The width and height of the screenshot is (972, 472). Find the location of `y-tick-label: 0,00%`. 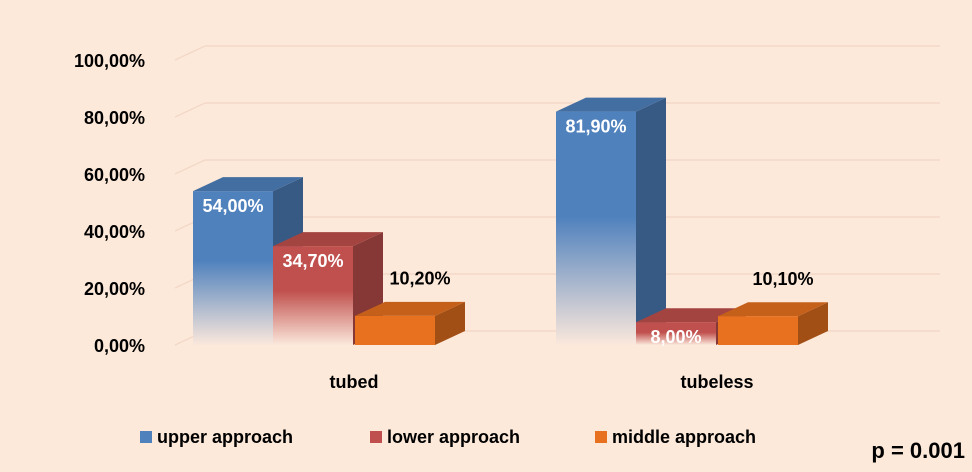

y-tick-label: 0,00% is located at coordinates (119, 346).